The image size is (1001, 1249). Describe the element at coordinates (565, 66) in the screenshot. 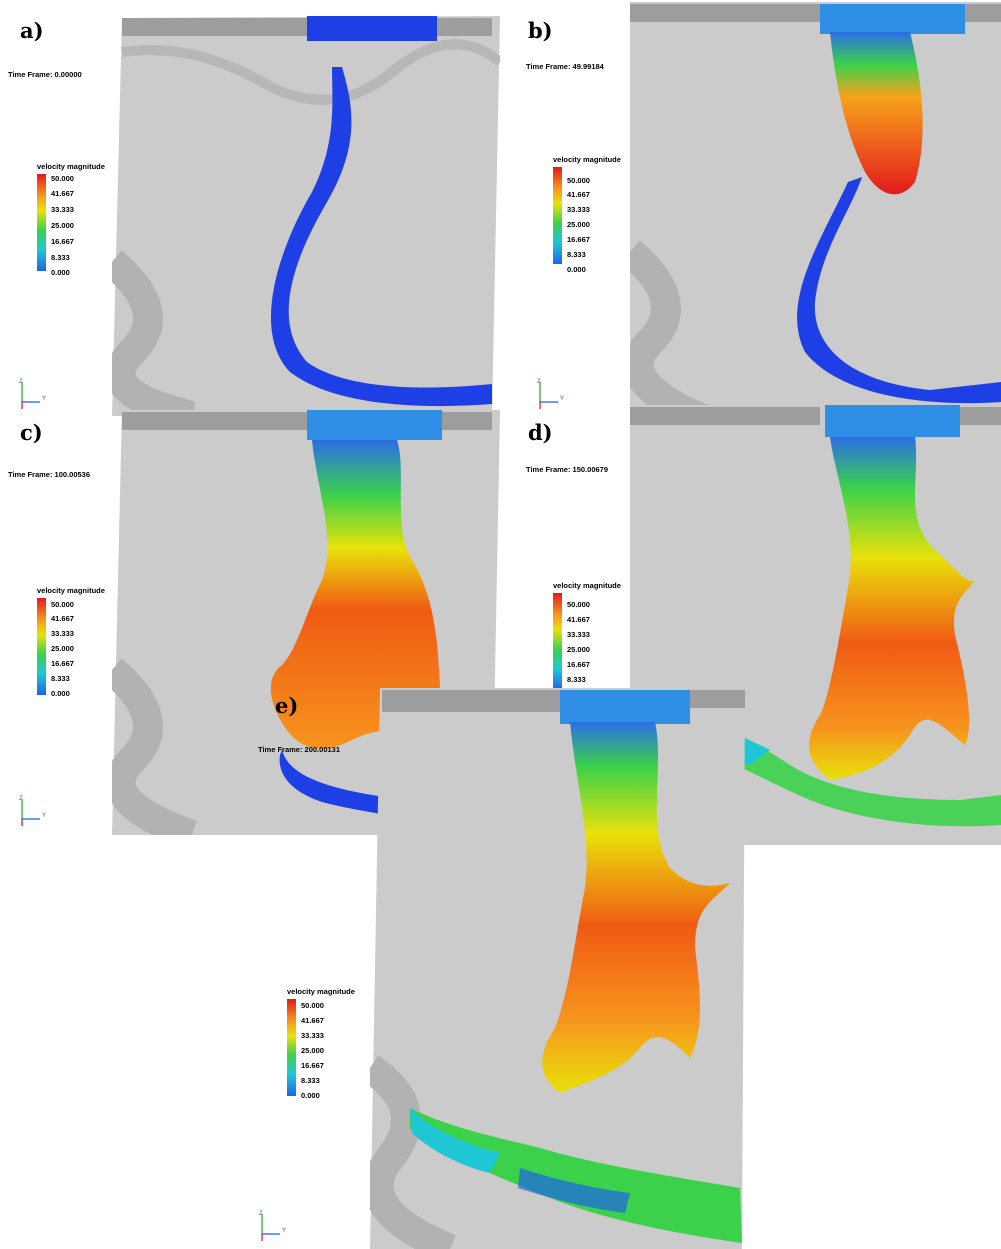

I see `time-frame-label: Time Frame: 49.99184` at that location.